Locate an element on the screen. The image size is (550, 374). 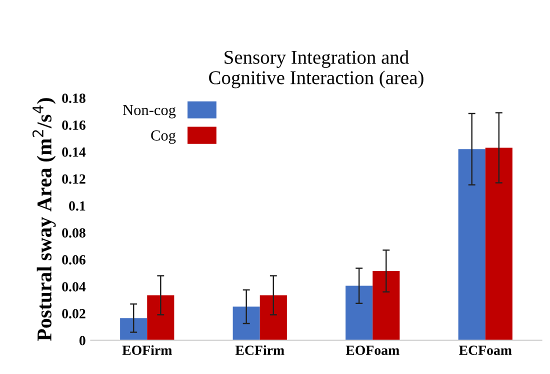
y-tick-label: 0.18 is located at coordinates (74, 99).